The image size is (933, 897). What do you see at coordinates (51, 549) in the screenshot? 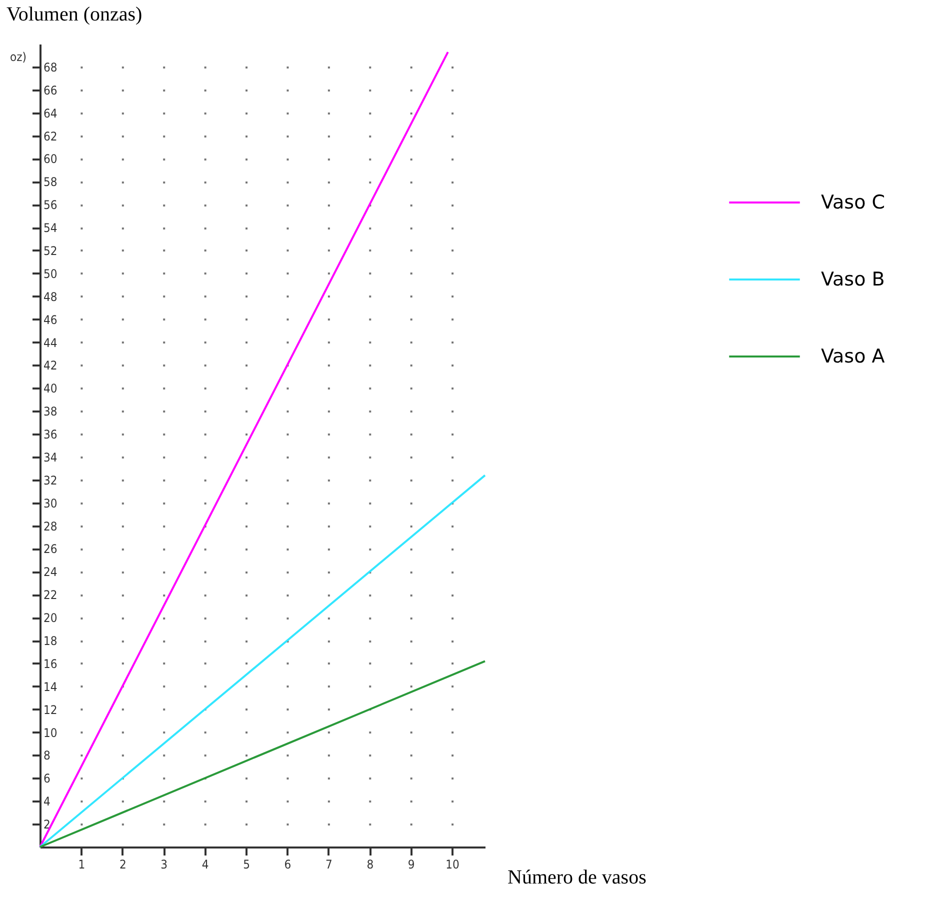
I see `y-tick-label: 26` at bounding box center [51, 549].